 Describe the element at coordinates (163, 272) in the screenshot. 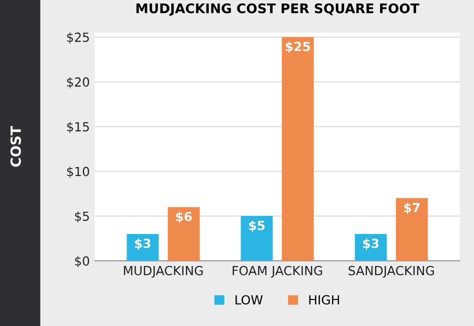

I see `x-tick-label: MUDJACKING` at that location.